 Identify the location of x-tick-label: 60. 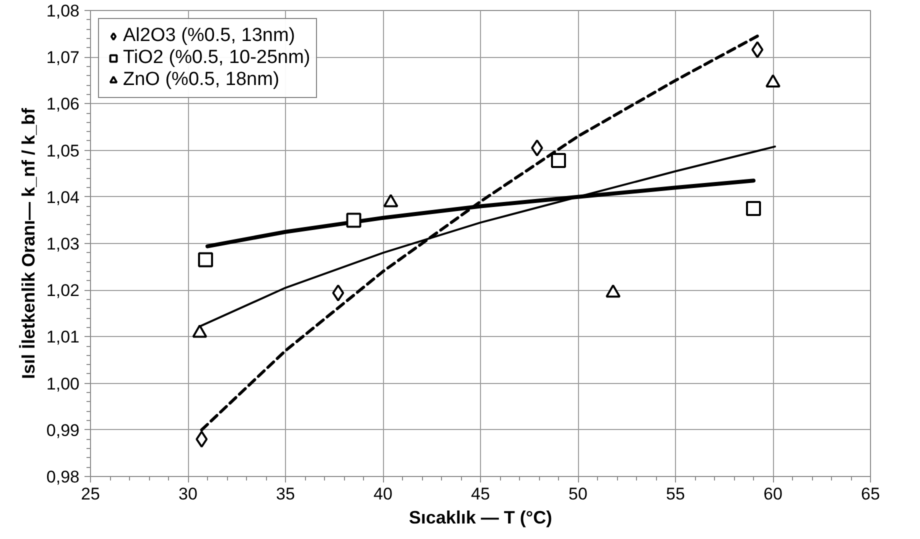
(773, 494).